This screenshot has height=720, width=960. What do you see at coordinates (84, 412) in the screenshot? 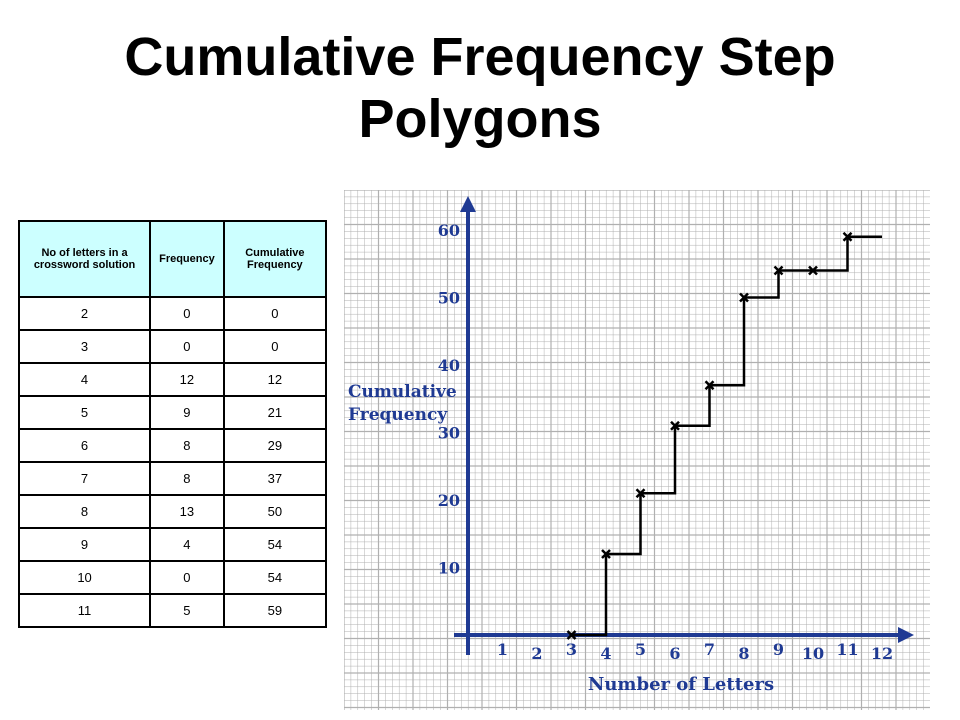
I see `cell-letters: 5` at bounding box center [84, 412].